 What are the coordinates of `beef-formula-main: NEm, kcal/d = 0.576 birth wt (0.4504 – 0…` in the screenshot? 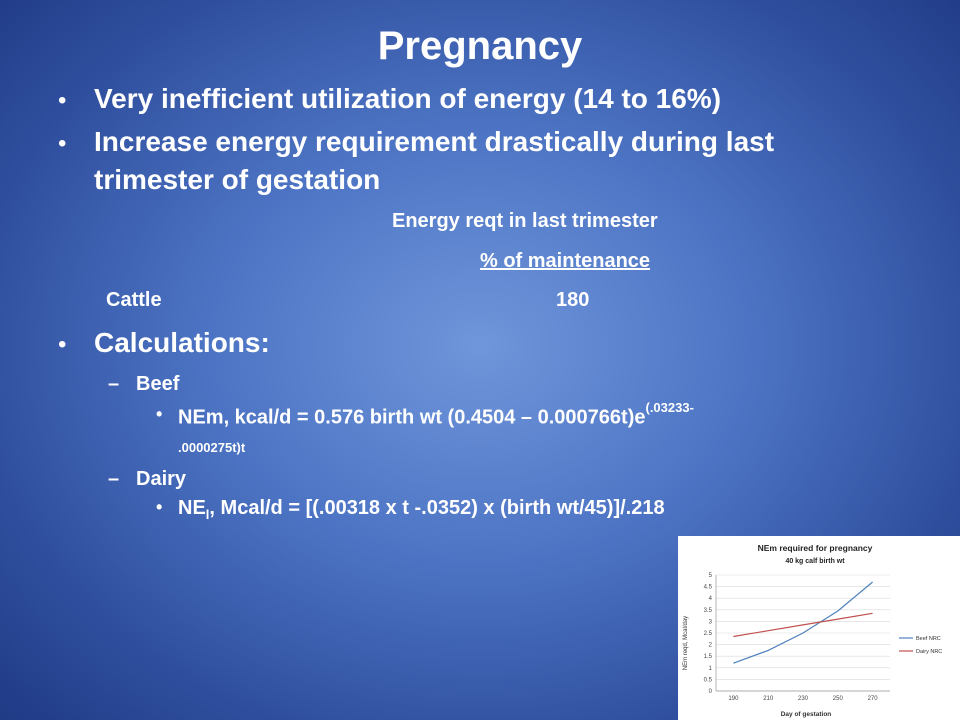 It's located at (412, 417).